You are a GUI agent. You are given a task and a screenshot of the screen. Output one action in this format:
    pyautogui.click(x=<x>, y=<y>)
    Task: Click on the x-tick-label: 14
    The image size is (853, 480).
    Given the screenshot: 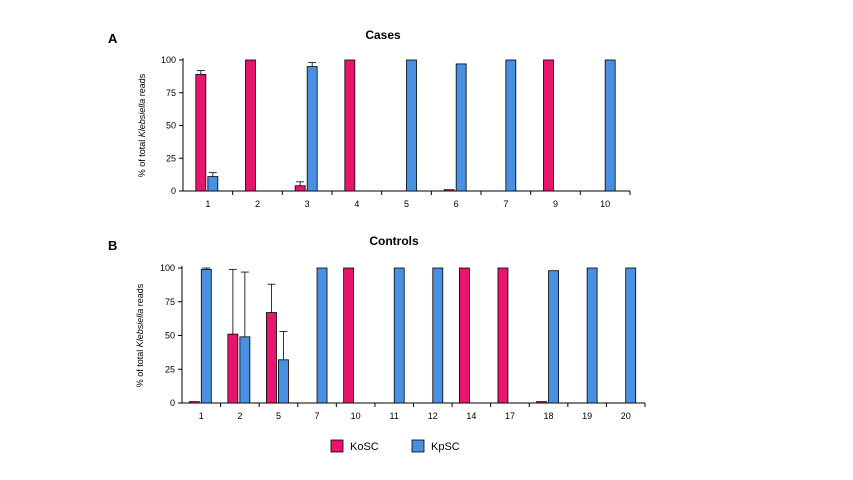 What is the action you would take?
    pyautogui.click(x=471, y=416)
    